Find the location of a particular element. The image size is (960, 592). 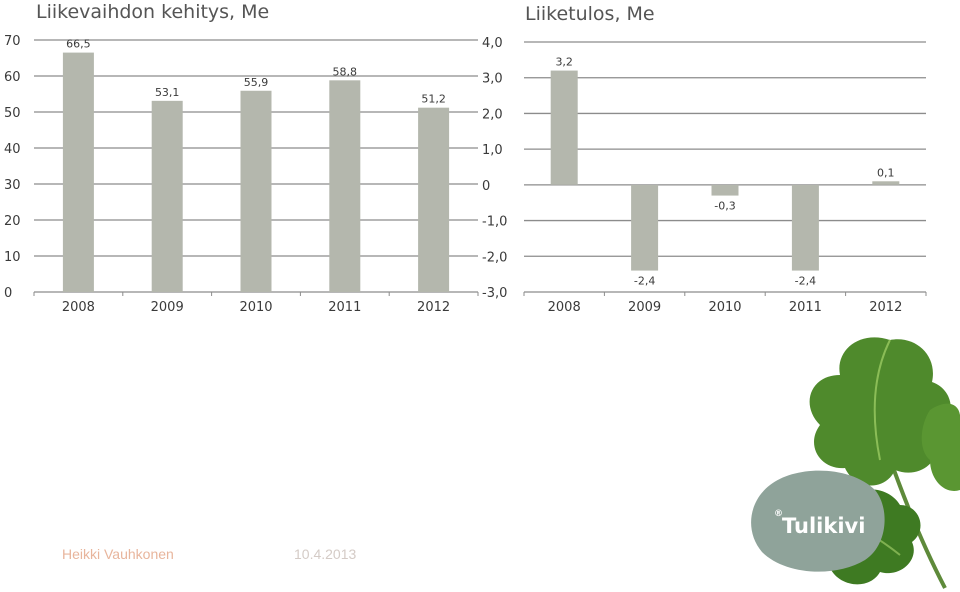

data-label: 0,1 is located at coordinates (886, 172).